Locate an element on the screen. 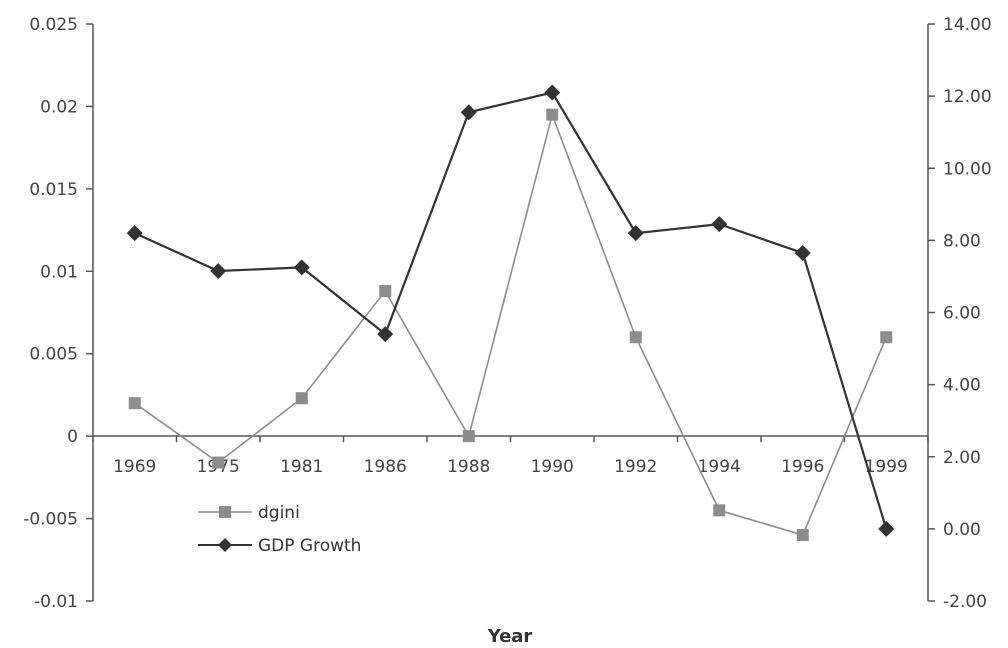 The width and height of the screenshot is (1008, 648). right-tick-label: 2.00 is located at coordinates (962, 458).